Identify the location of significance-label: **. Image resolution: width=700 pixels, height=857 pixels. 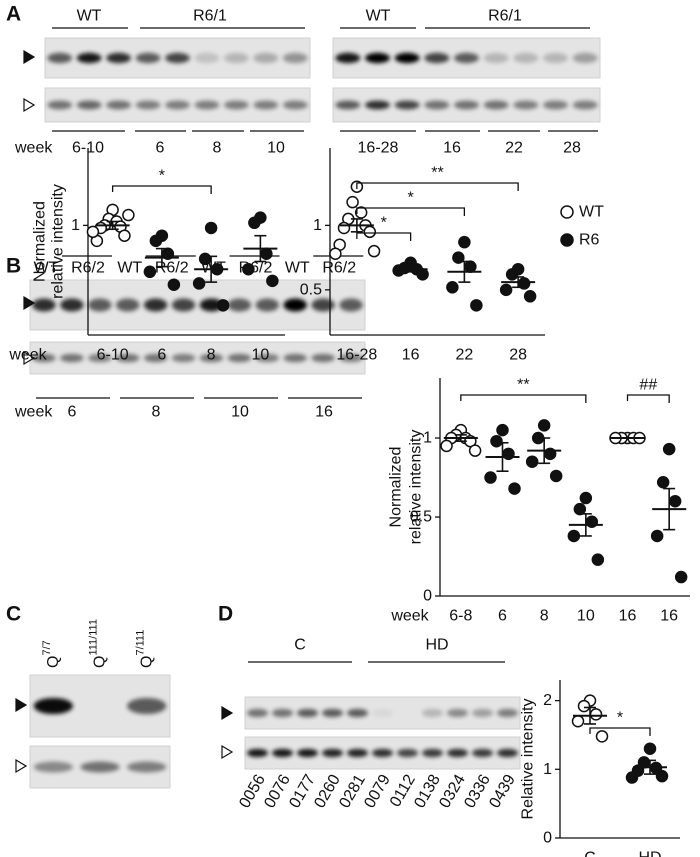
(523, 385).